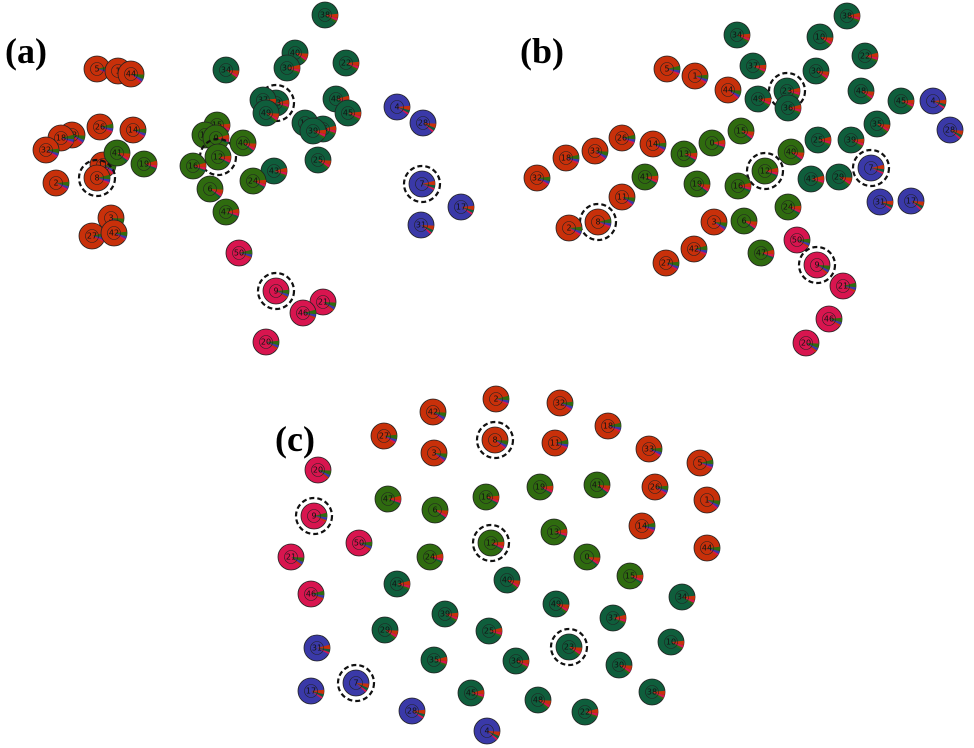 This screenshot has width=974, height=748. What do you see at coordinates (569, 647) in the screenshot?
I see `node: 23` at bounding box center [569, 647].